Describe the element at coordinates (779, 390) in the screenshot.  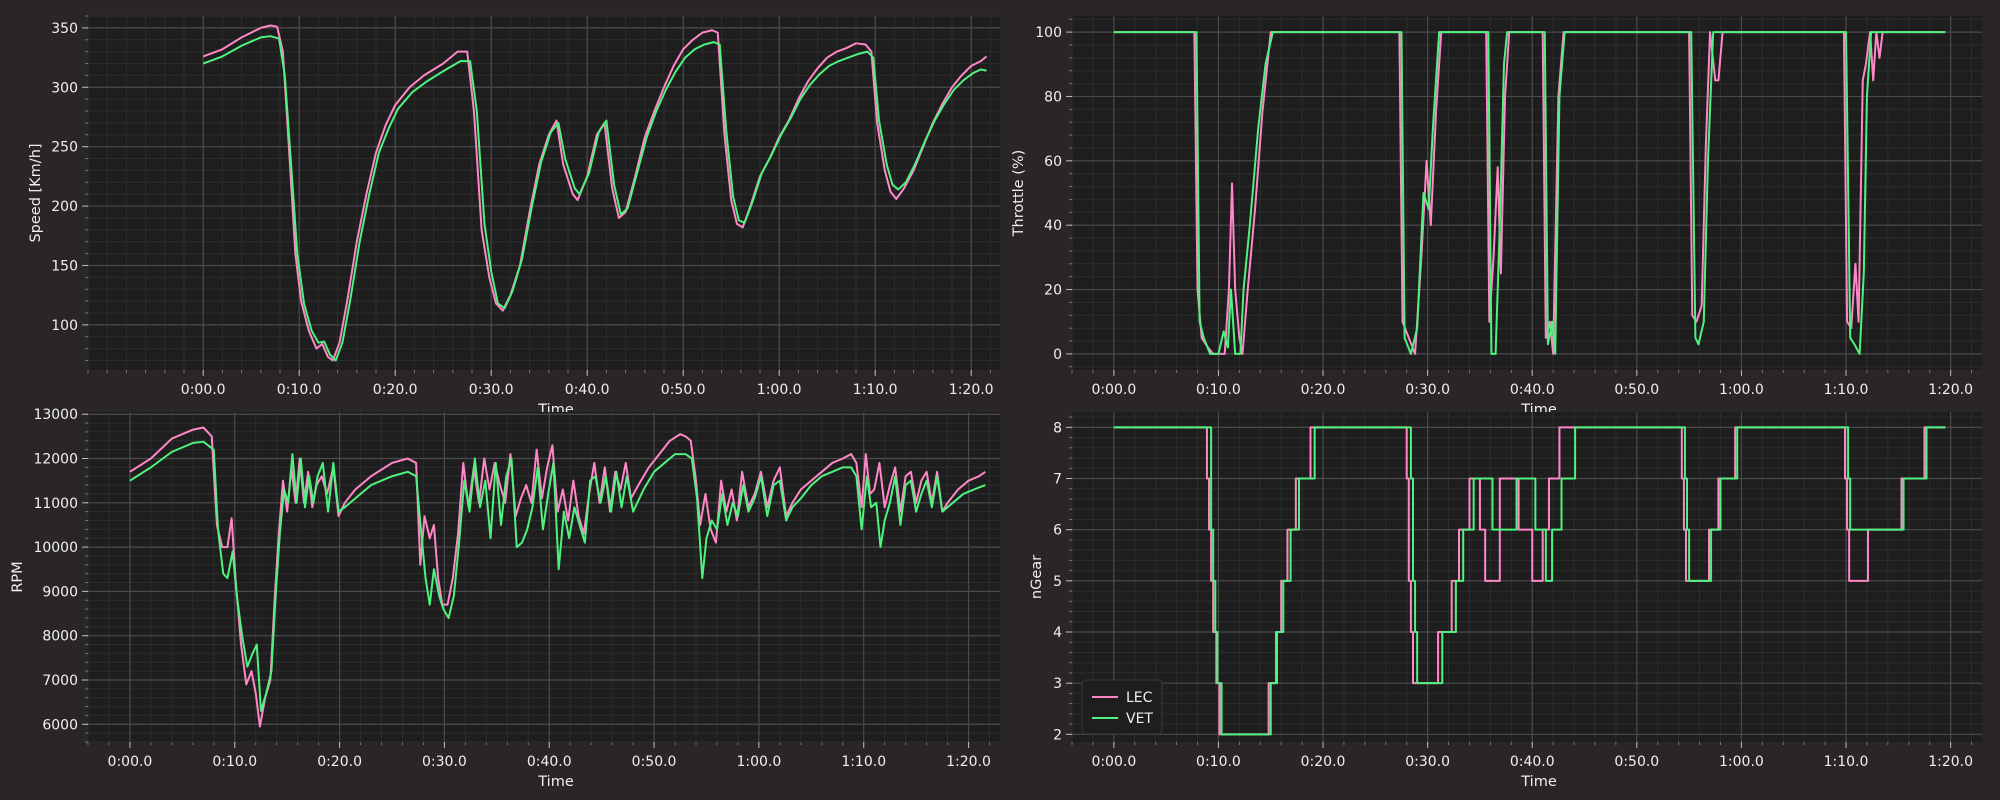
I see `speed-xtick-label: 1:00.0` at that location.